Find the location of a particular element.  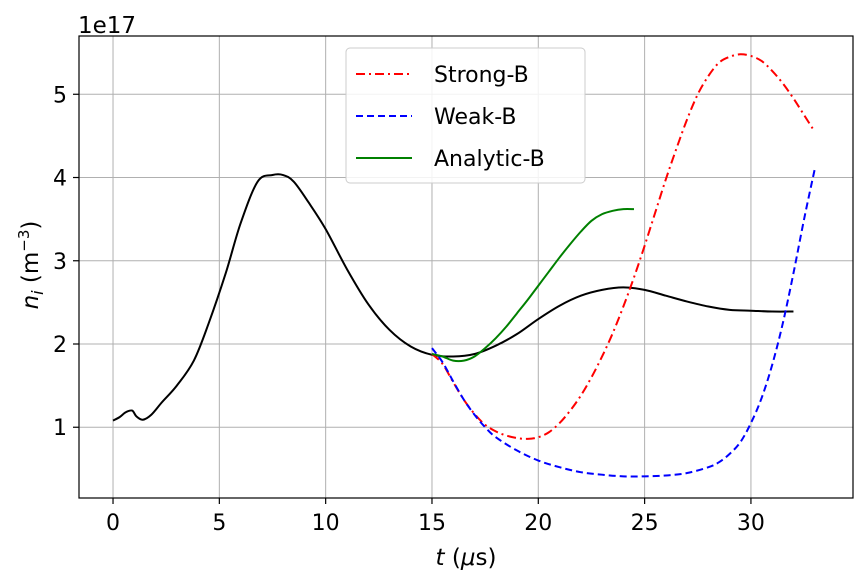

x-tick-label: 10 is located at coordinates (326, 523).